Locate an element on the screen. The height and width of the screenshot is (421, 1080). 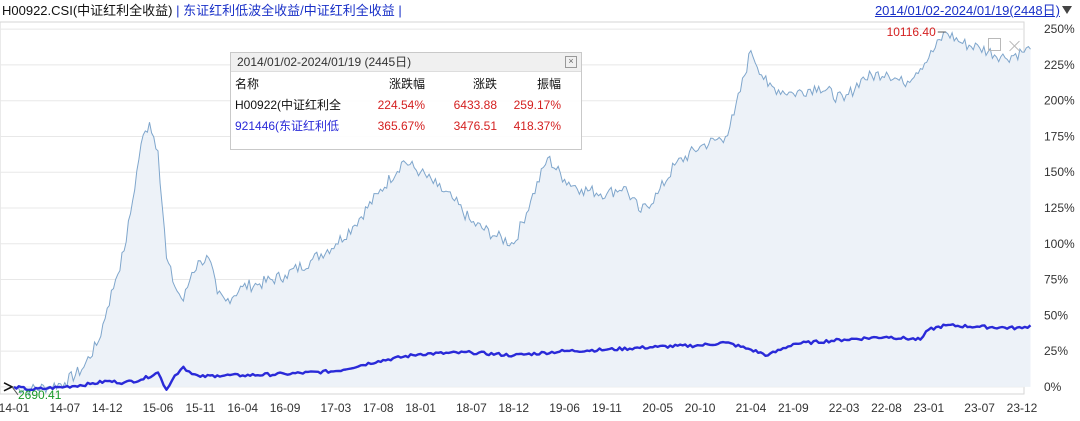
start-value-label: 2690.41 is located at coordinates (40, 395).